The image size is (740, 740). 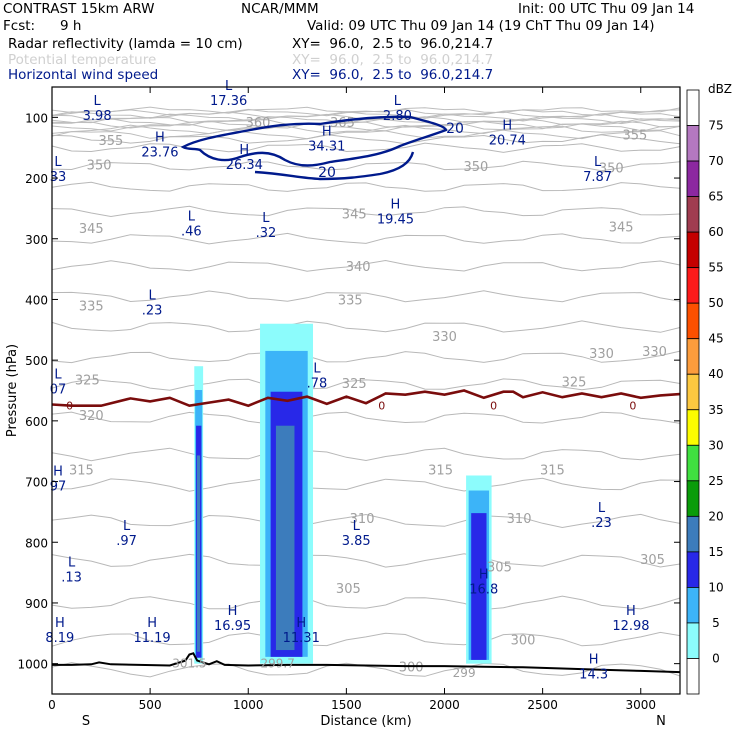 I want to click on terrain-label: 299, so click(x=464, y=673).